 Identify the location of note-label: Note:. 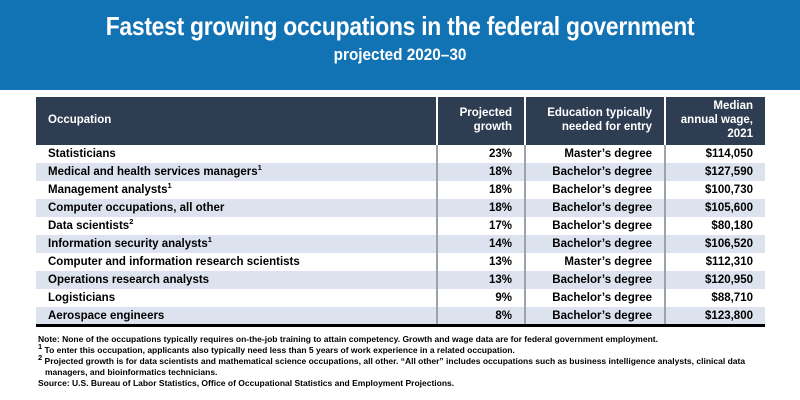
(49, 338).